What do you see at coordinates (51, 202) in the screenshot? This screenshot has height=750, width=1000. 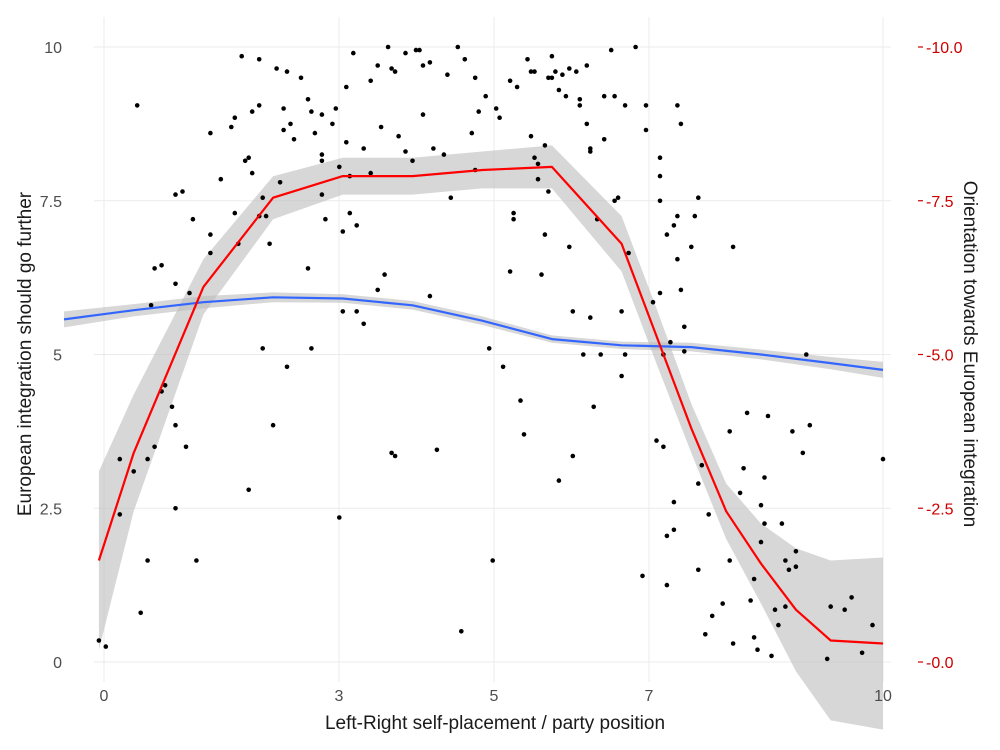 I see `y-tick-label: 7.5` at bounding box center [51, 202].